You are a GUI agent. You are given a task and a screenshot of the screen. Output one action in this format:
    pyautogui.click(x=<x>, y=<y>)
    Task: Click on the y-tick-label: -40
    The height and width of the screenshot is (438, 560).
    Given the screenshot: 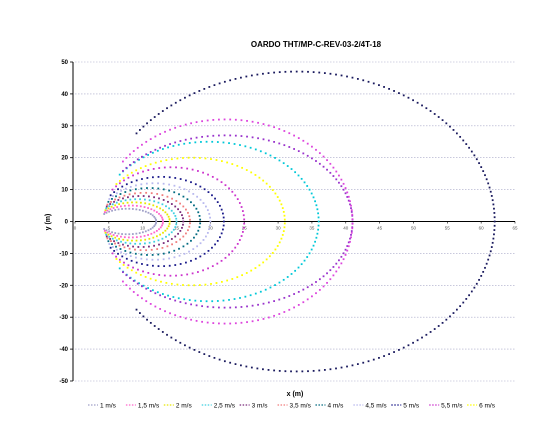 What is the action you would take?
    pyautogui.click(x=63, y=350)
    